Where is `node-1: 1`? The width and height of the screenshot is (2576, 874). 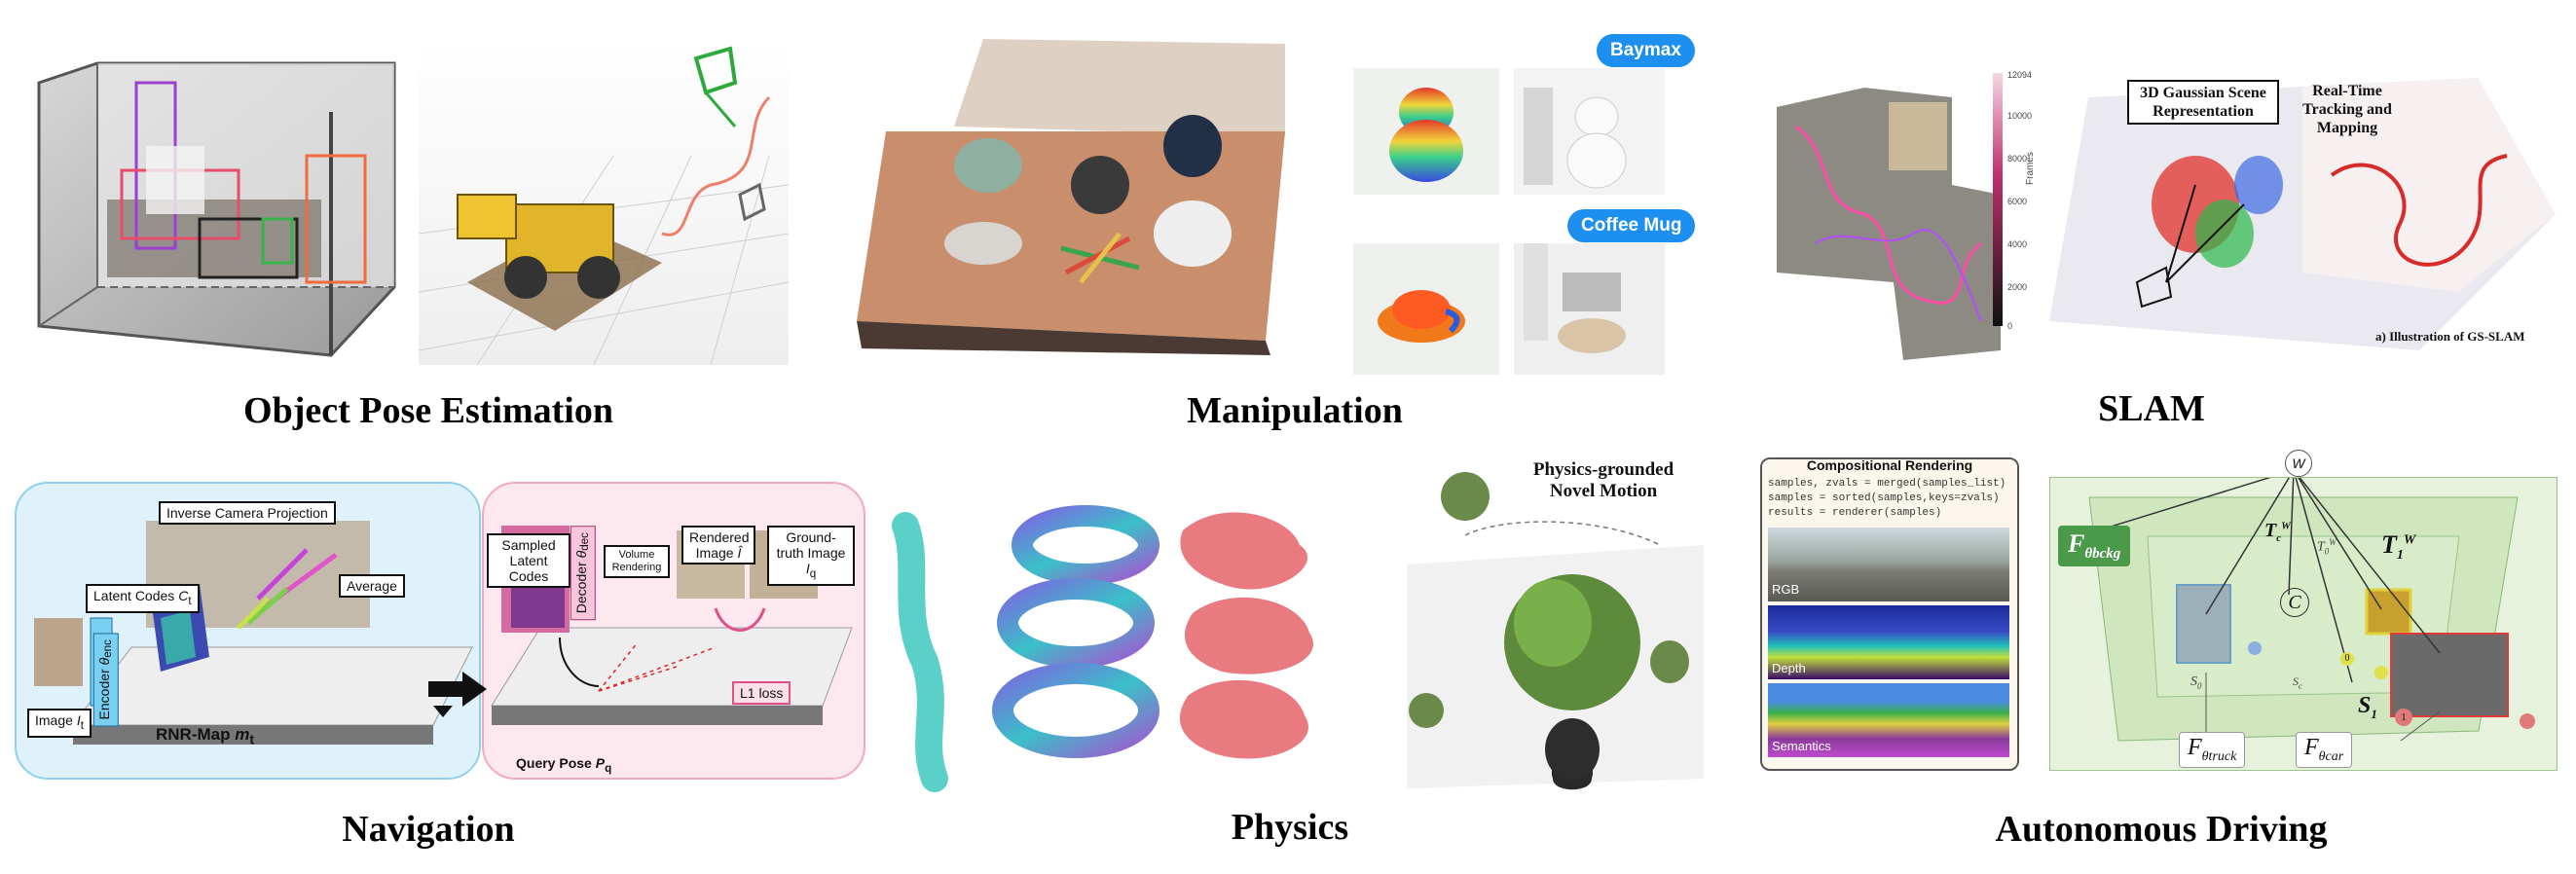 node-1: 1 is located at coordinates (2403, 717).